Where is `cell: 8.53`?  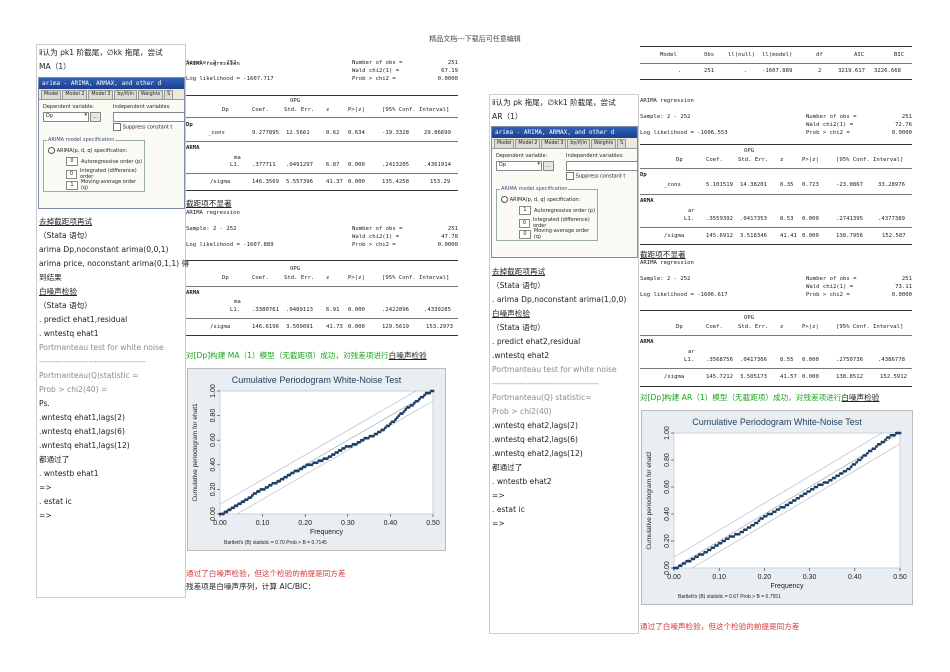
cell: 8.53 is located at coordinates (787, 219).